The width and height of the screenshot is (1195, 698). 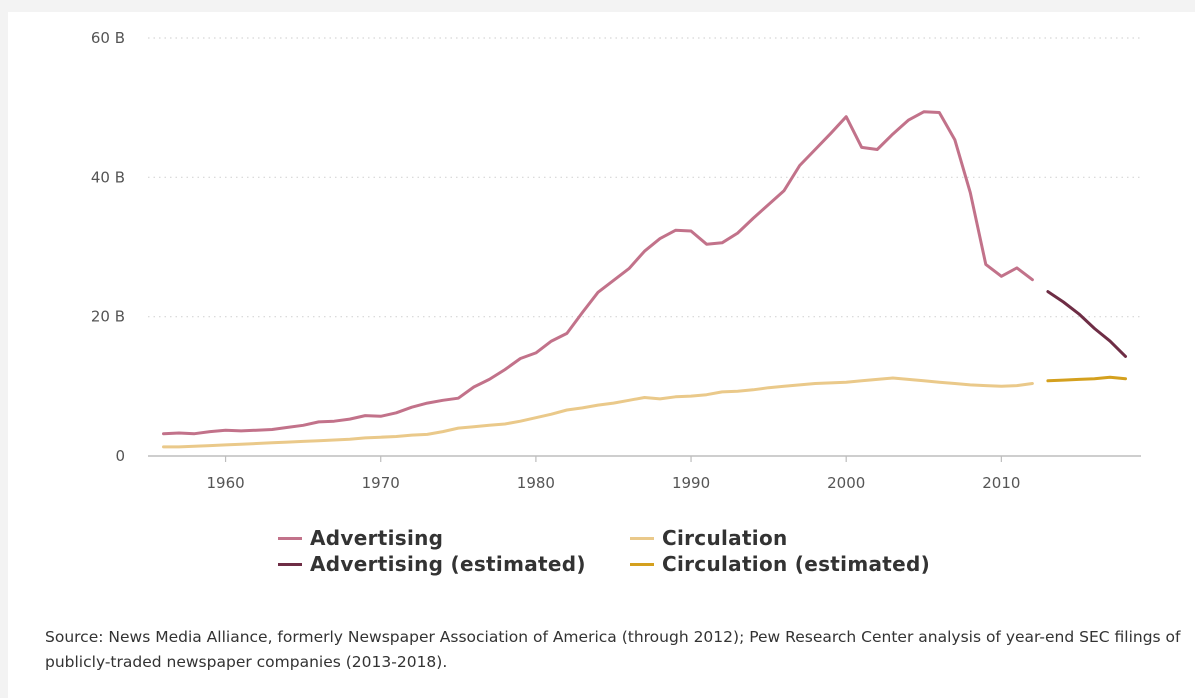 I want to click on x-tick-label: 1980, so click(x=536, y=483).